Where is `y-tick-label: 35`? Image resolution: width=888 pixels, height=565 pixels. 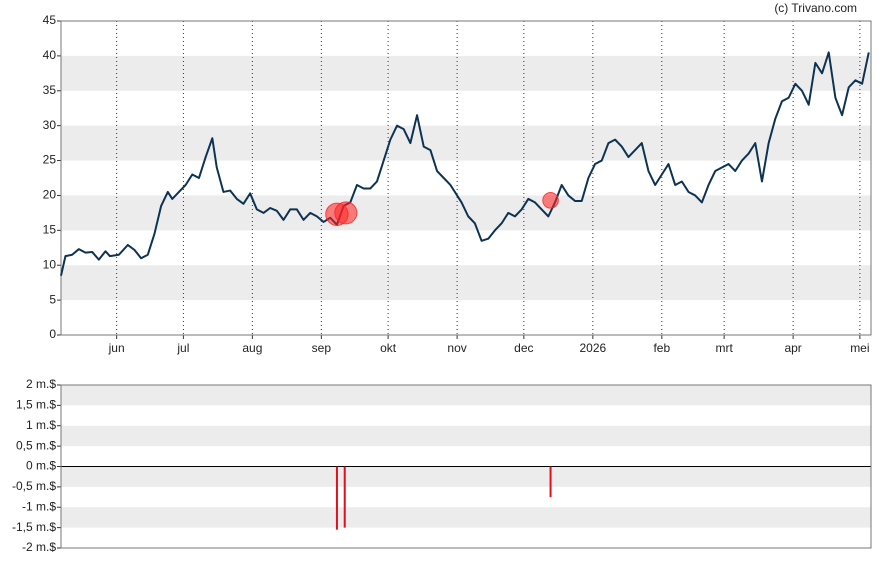 y-tick-label: 35 is located at coordinates (50, 90).